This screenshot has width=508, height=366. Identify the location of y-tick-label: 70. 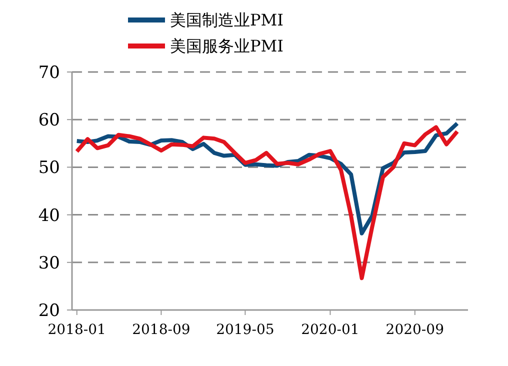
(49, 72).